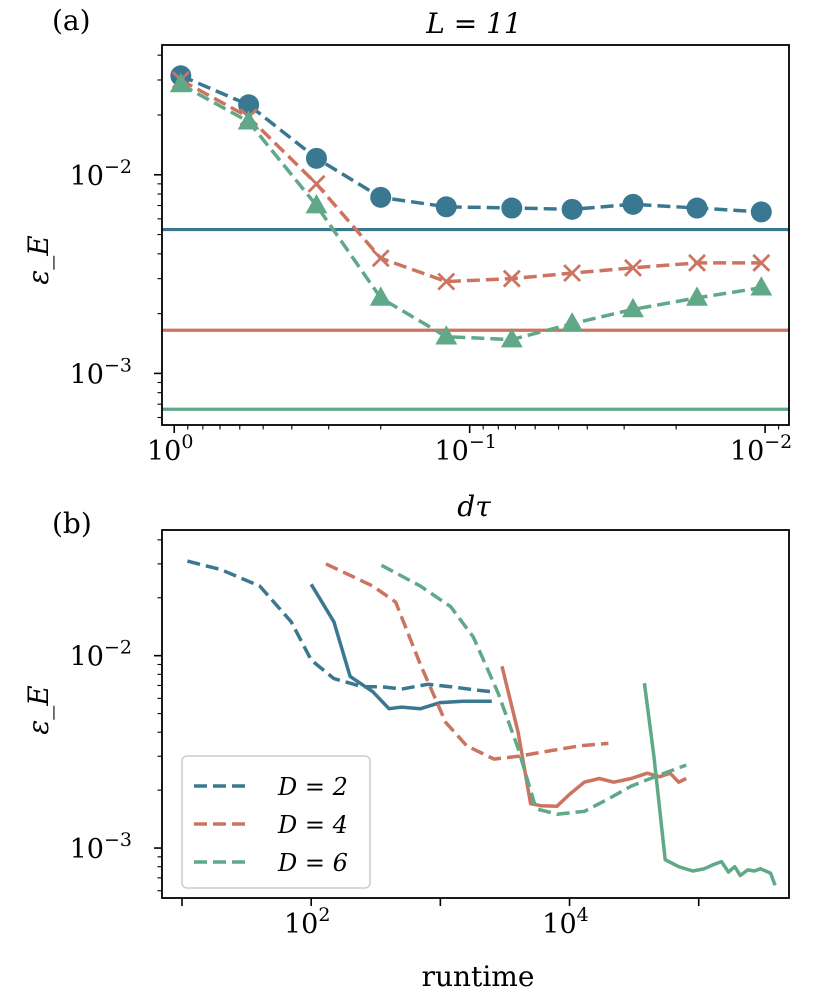  I want to click on series-line-d-2-dashed, so click(339, 626).